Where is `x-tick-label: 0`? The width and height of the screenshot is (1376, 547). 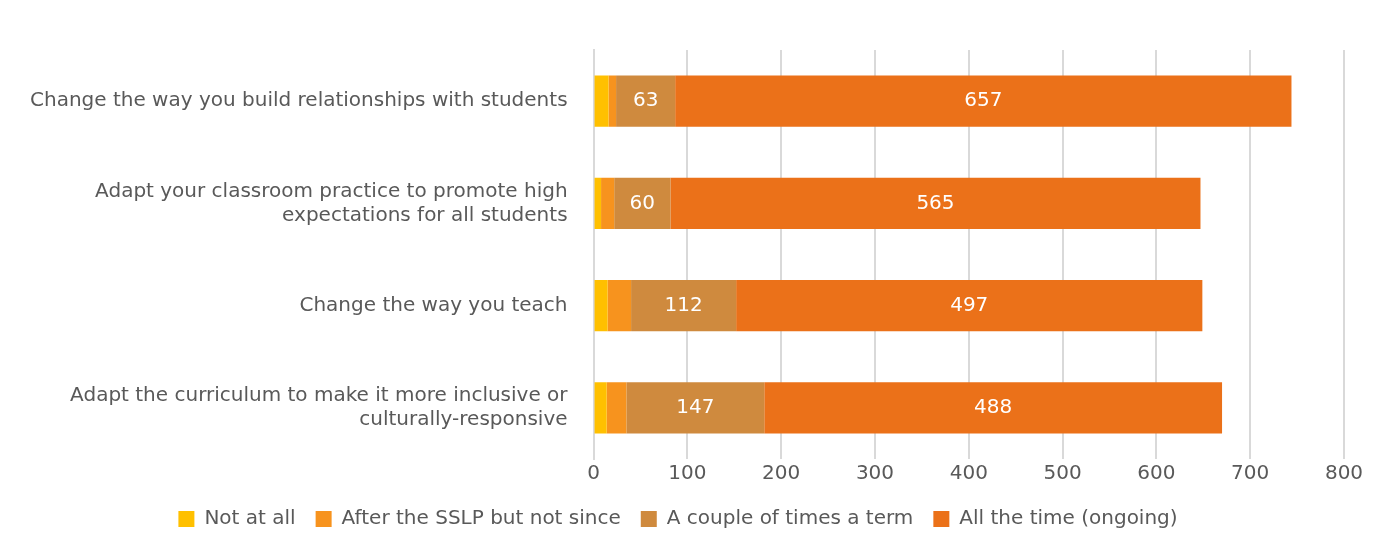
x-tick-label: 0 is located at coordinates (593, 472).